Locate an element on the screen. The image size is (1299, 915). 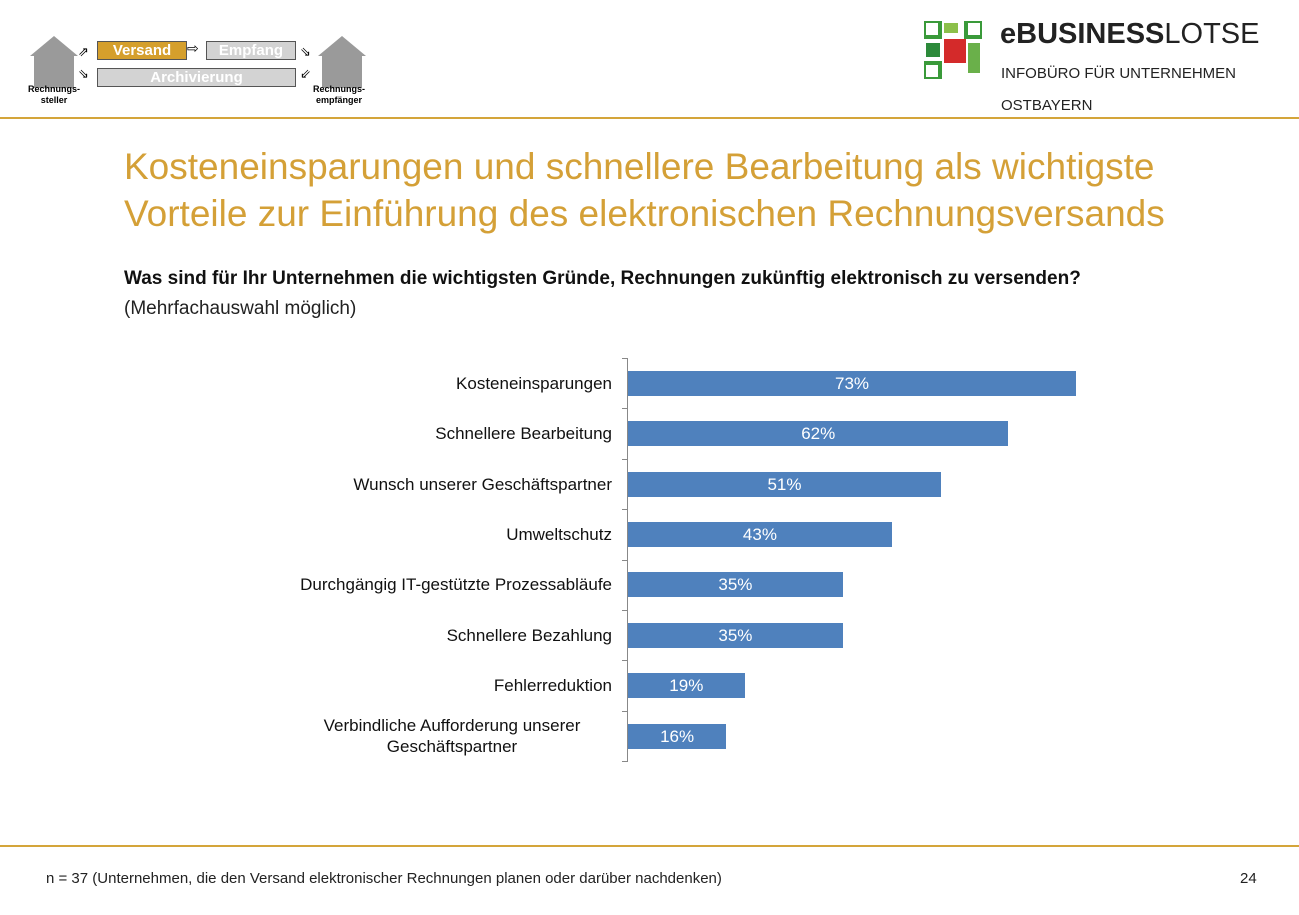
category-label: Kosteneinsparungen is located at coordinates (534, 383).